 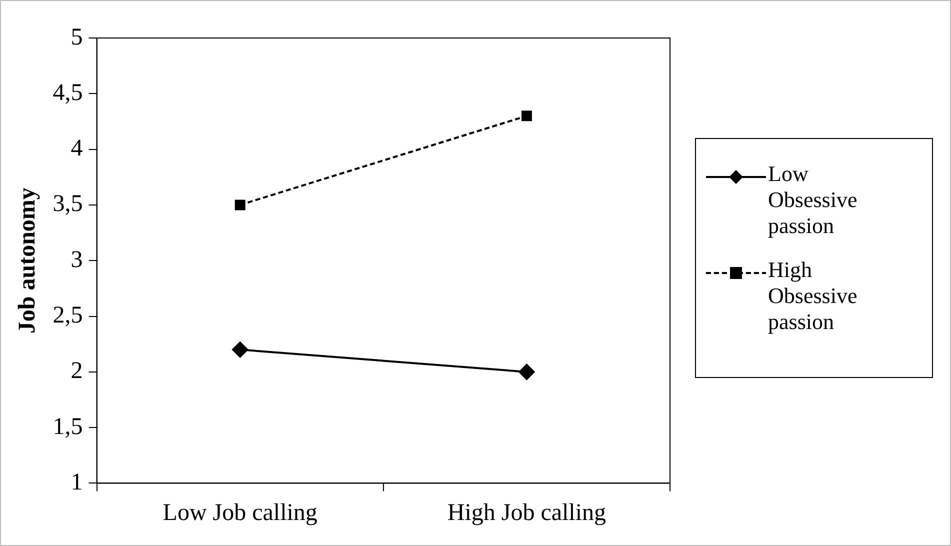 What do you see at coordinates (813, 296) in the screenshot?
I see `legend-label: High Obsessive passion` at bounding box center [813, 296].